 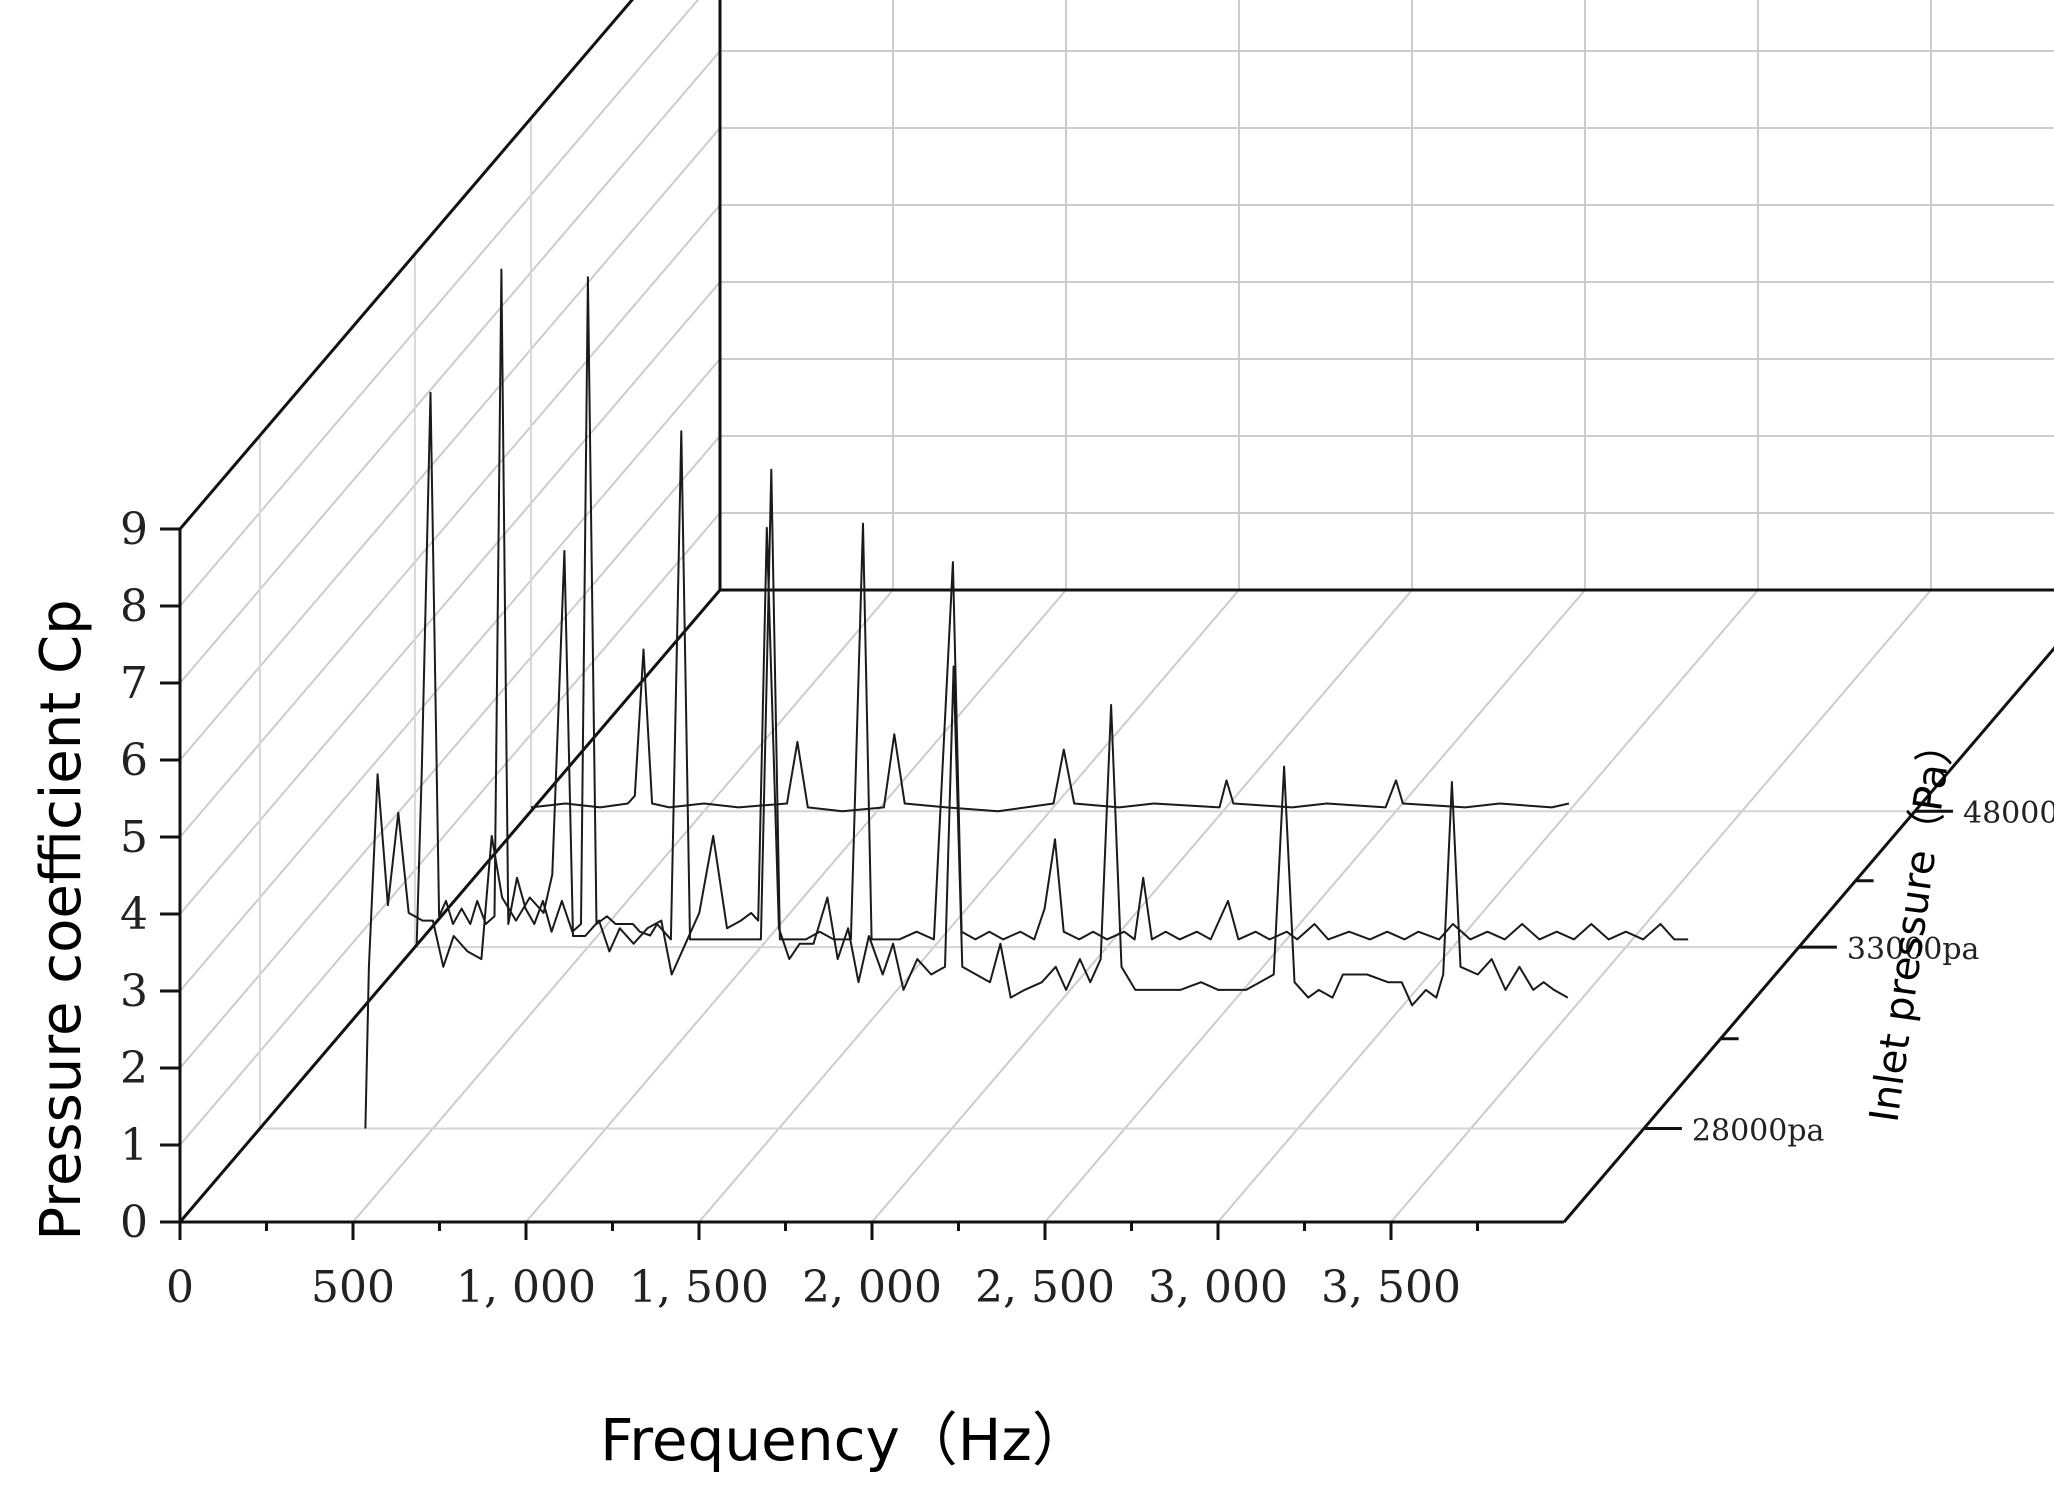 I want to click on series-line-48000pa, so click(x=1050, y=730).